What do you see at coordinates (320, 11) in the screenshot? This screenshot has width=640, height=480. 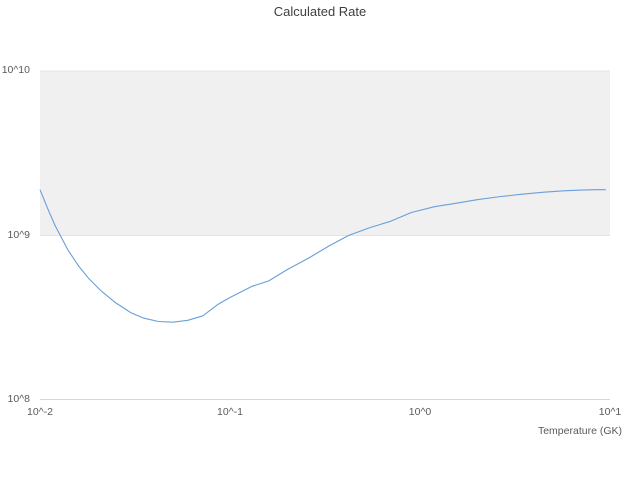 I see `chart-title: Calculated Rate` at bounding box center [320, 11].